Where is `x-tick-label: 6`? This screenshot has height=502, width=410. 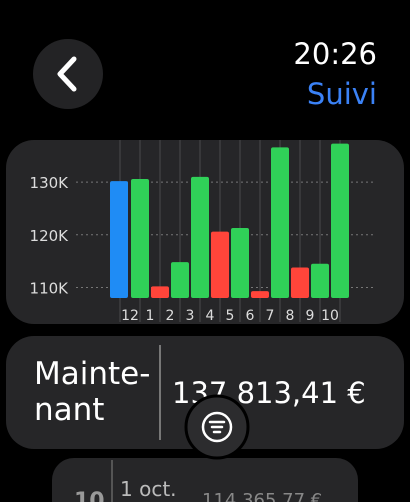
x-tick-label: 6 is located at coordinates (250, 316).